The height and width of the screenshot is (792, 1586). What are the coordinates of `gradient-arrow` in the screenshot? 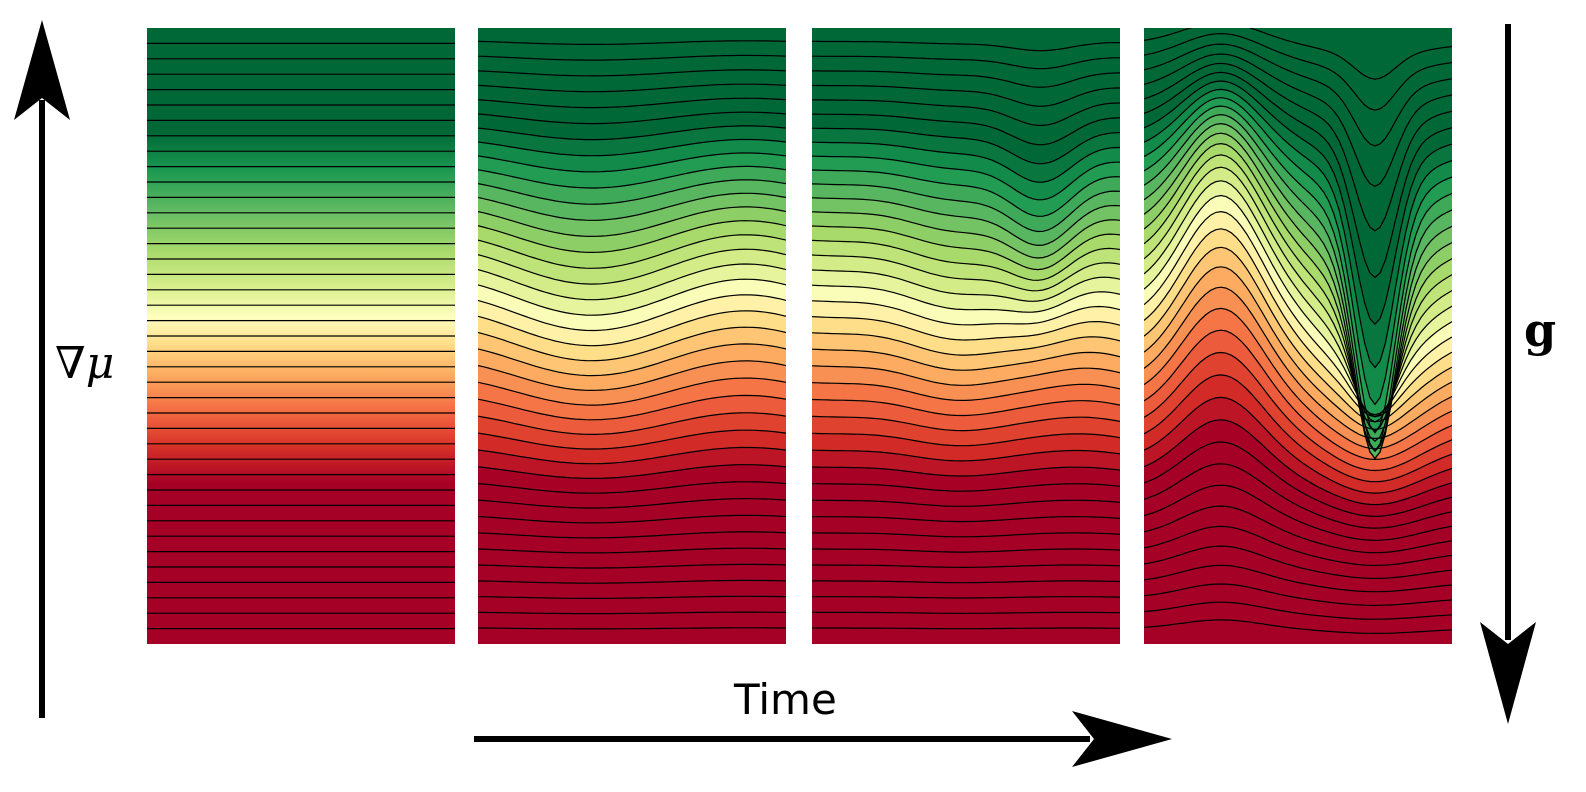 It's located at (42, 369).